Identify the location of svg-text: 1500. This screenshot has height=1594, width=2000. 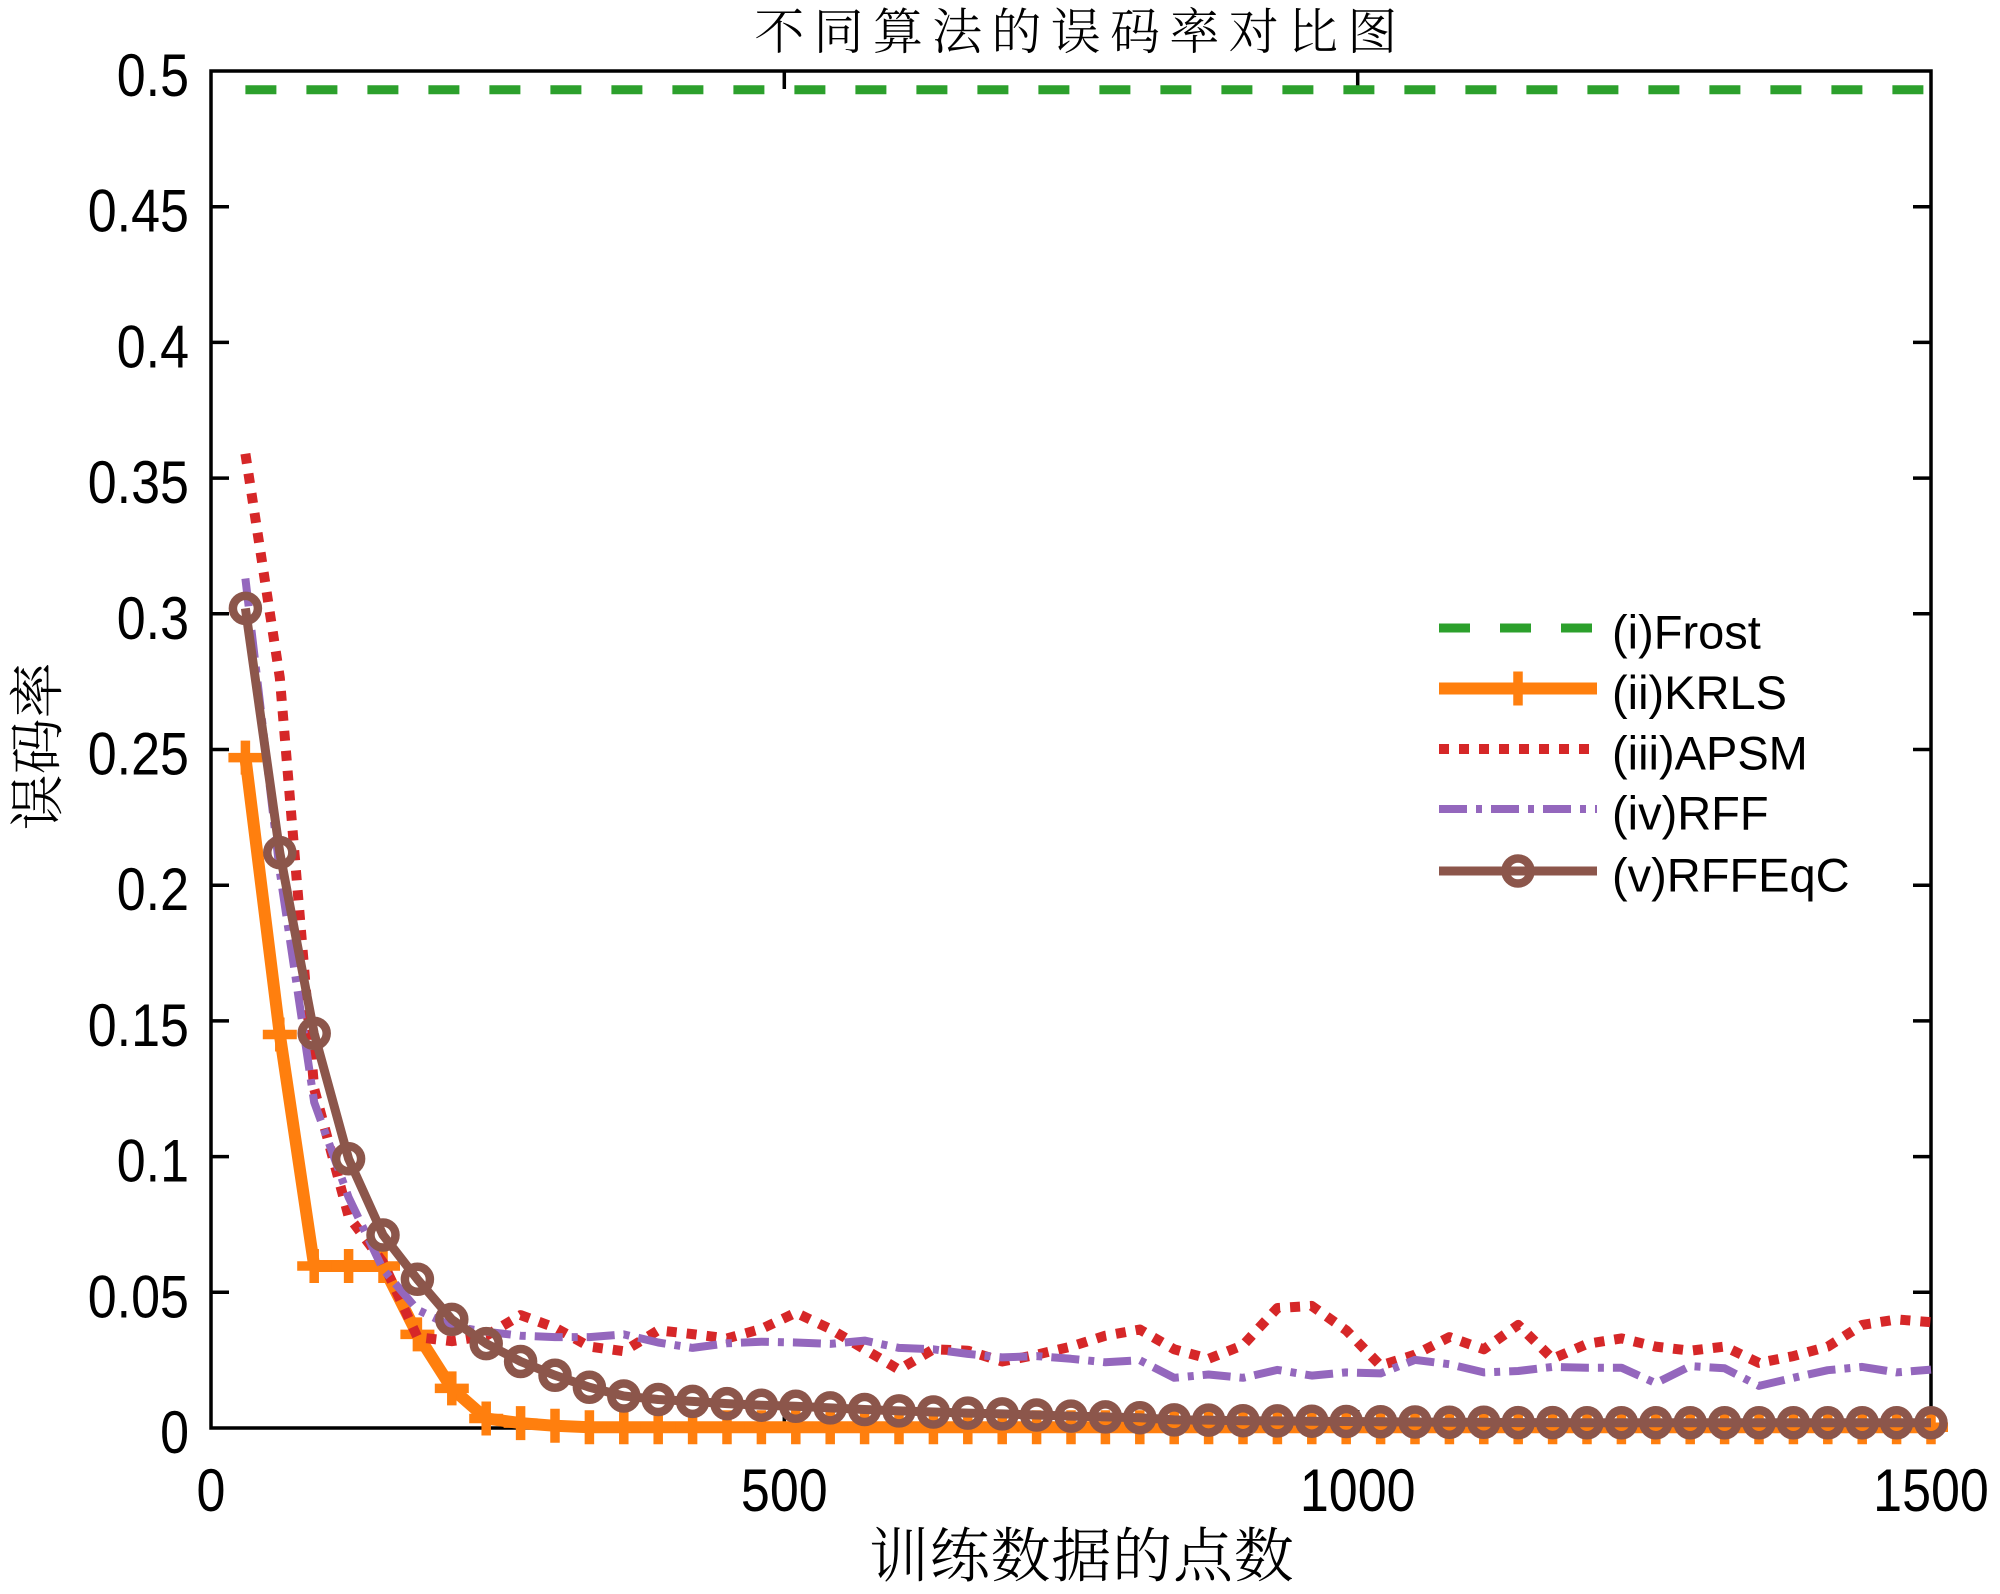
(1931, 1490).